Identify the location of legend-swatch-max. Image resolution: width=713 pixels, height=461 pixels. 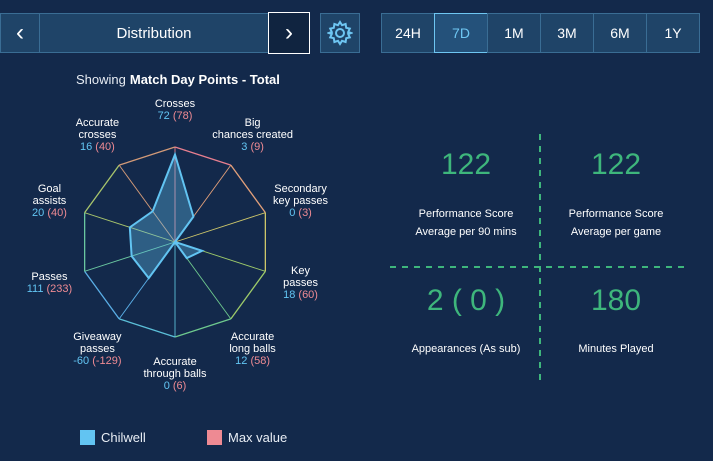
(214, 437).